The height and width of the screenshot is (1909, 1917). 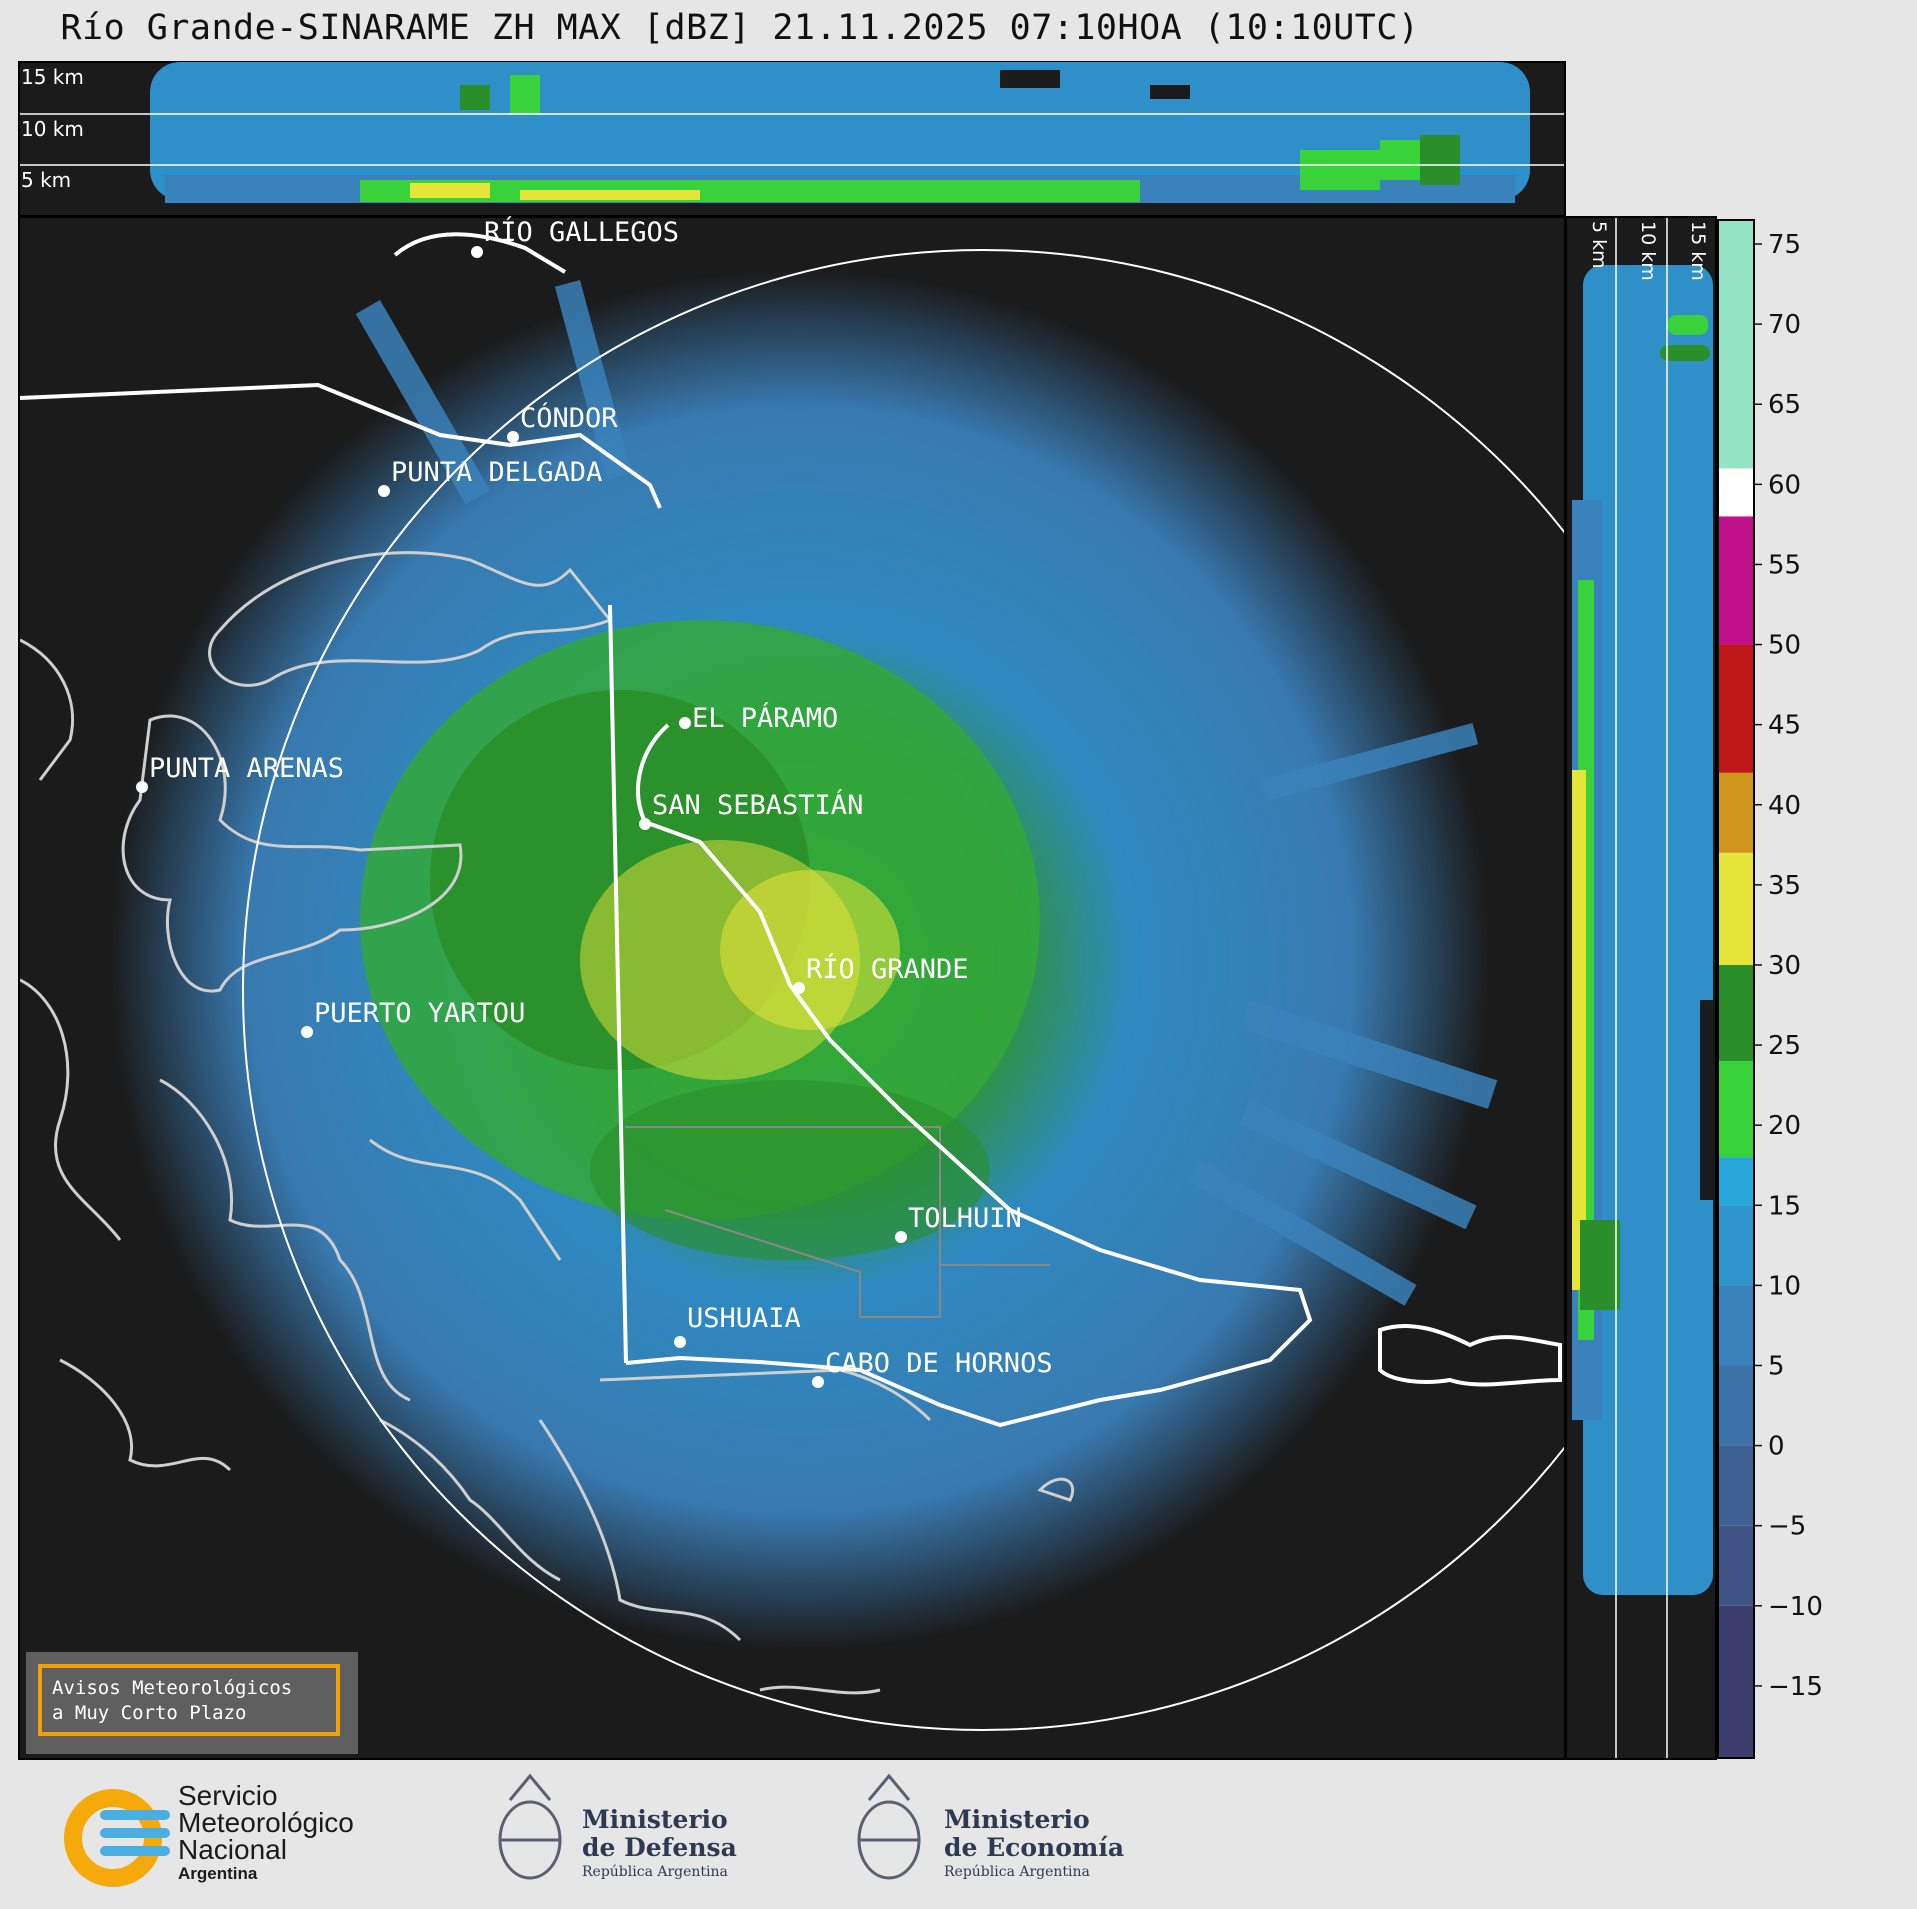 I want to click on colorbar-tick-label: 40, so click(x=1784, y=806).